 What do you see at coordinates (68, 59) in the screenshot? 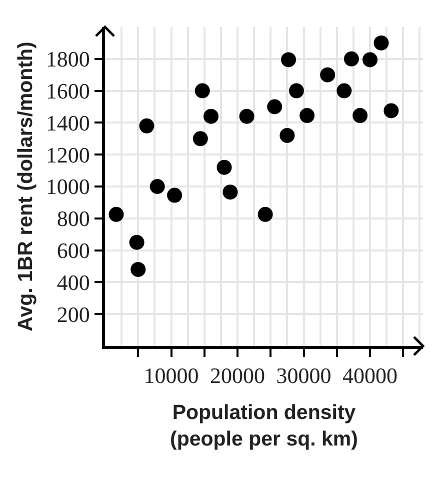
I see `y-tick-label: 1800` at bounding box center [68, 59].